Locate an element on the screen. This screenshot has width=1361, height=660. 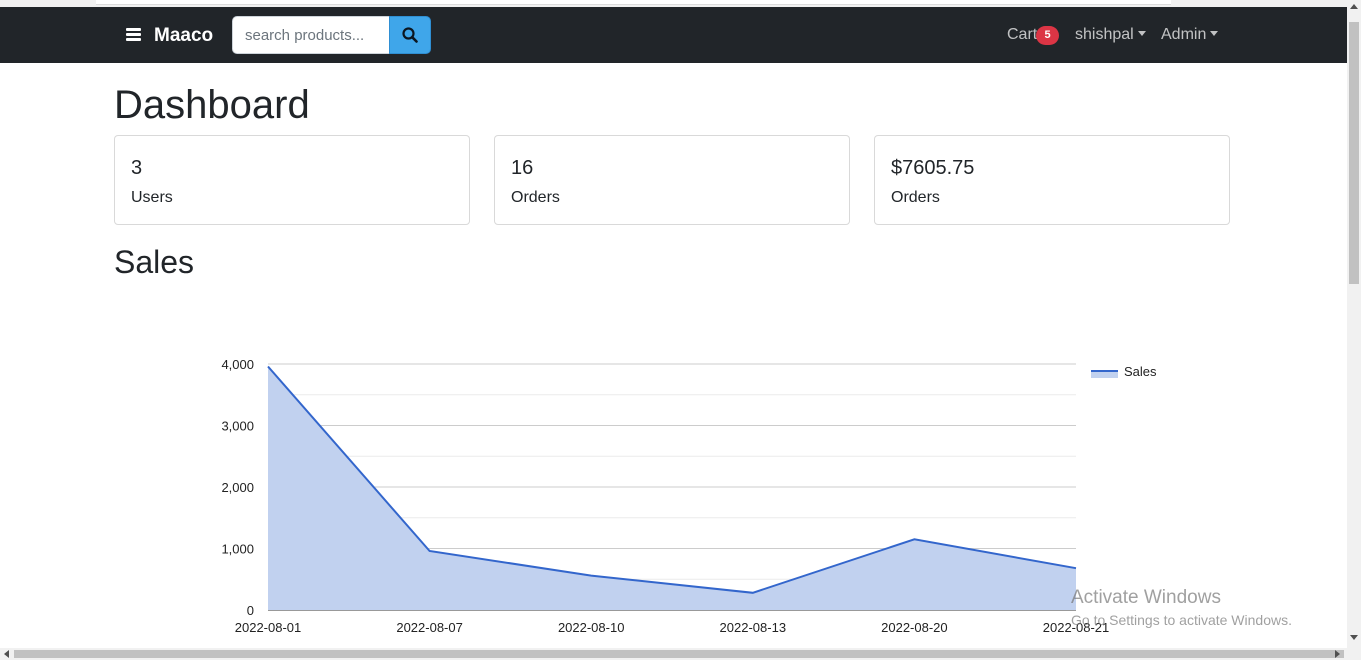
page-title: Dashboard is located at coordinates (212, 105).